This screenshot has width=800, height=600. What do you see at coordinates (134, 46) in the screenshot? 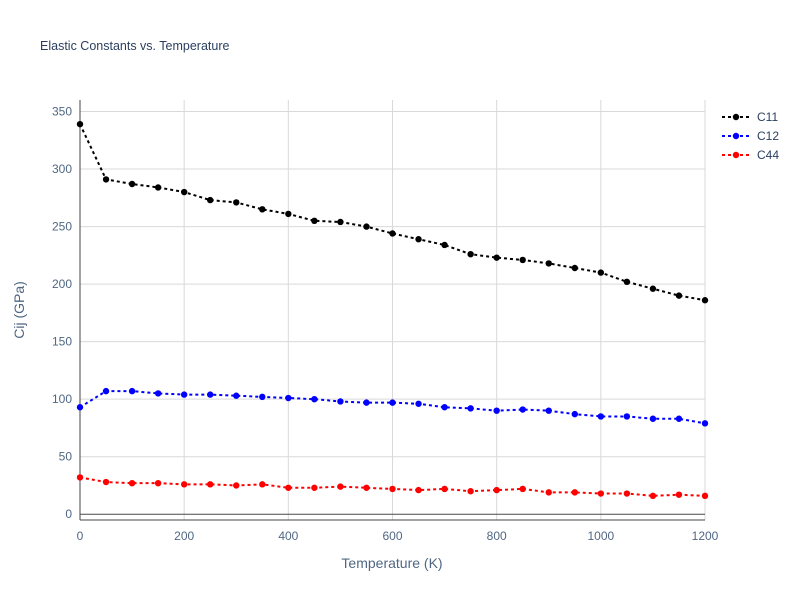
I see `chart-title: Elastic Constants vs. Temperature` at bounding box center [134, 46].